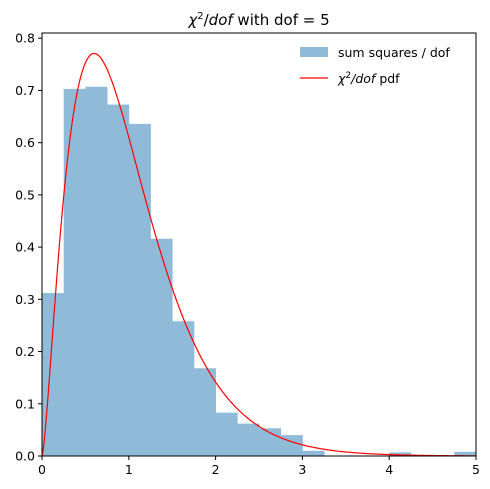 The height and width of the screenshot is (489, 490). Describe the element at coordinates (42, 469) in the screenshot. I see `x-tick-label: 0` at that location.